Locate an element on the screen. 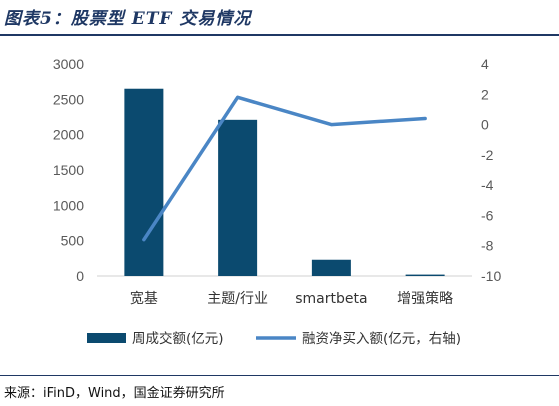  title-divider is located at coordinates (279, 35).